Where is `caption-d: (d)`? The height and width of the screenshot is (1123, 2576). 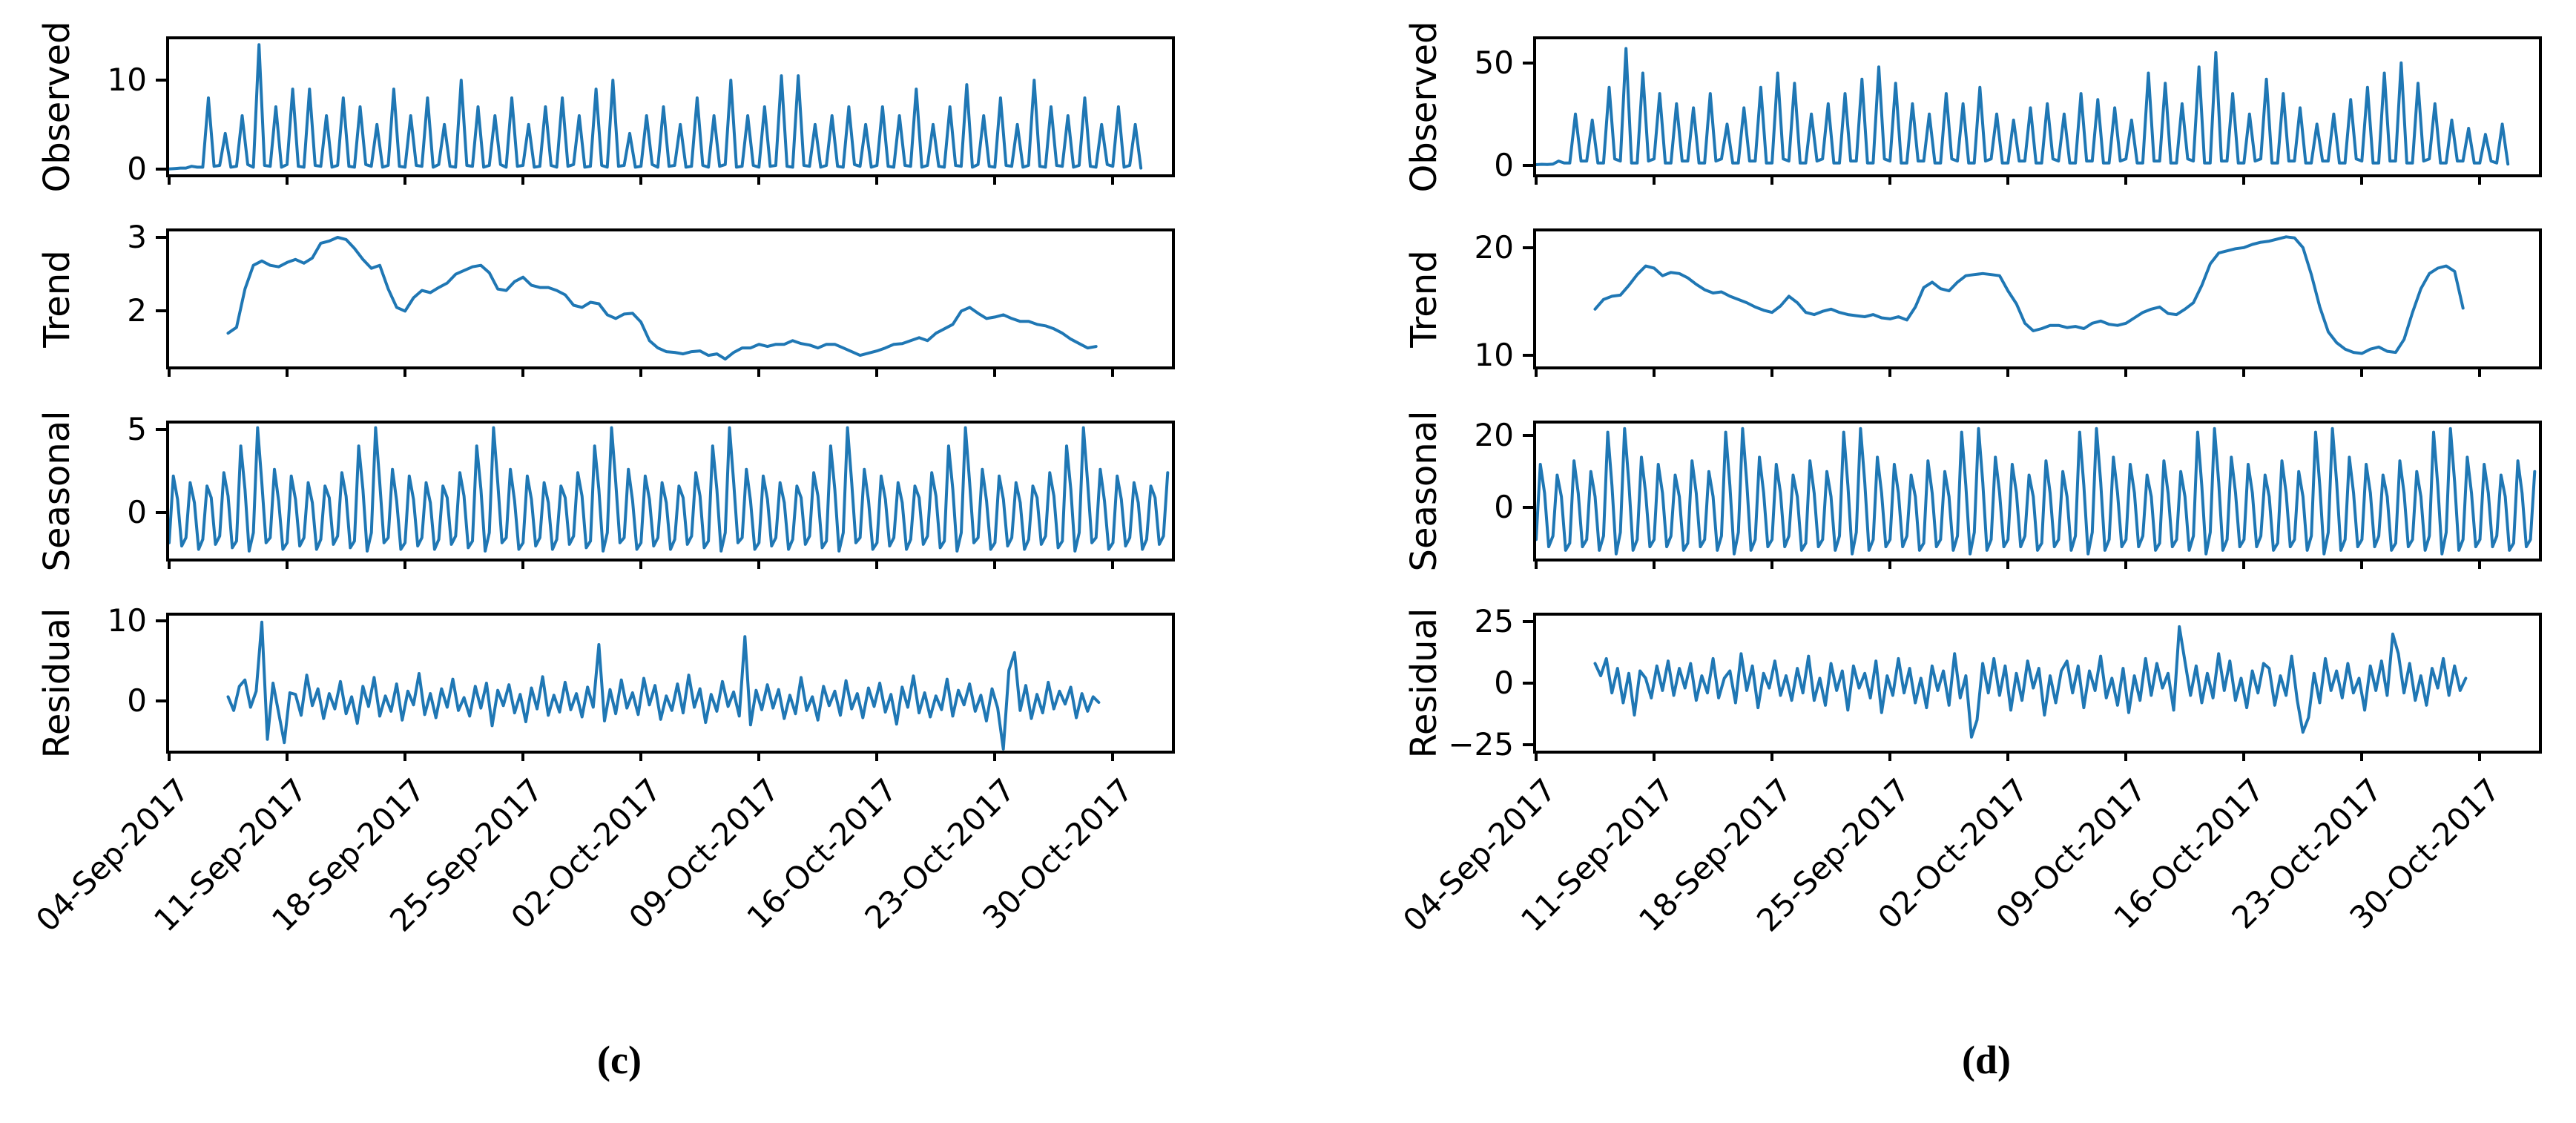 caption-d: (d) is located at coordinates (1987, 1060).